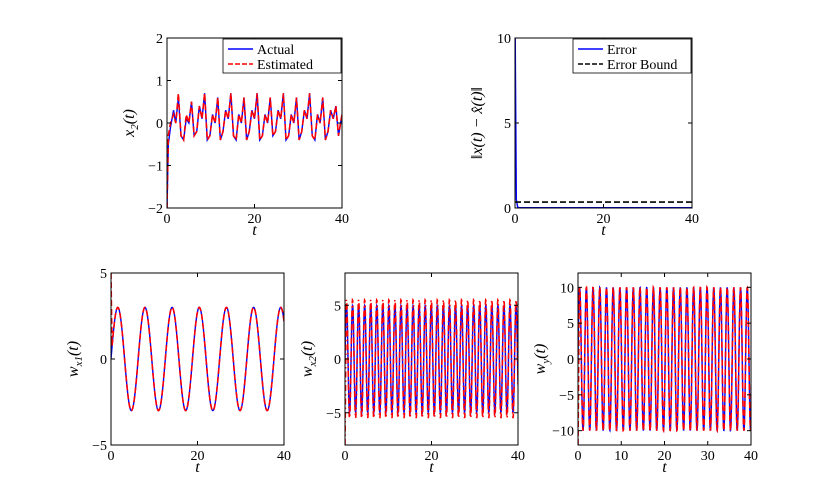 This screenshot has height=502, width=830. I want to click on legend-label: Estimated, so click(285, 65).